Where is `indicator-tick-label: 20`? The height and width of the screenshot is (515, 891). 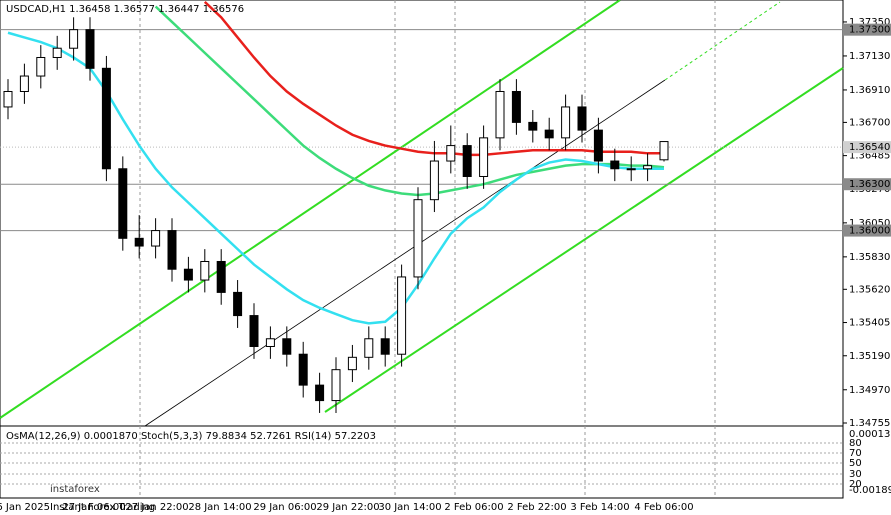
indicator-tick-label: 20 is located at coordinates (855, 484).